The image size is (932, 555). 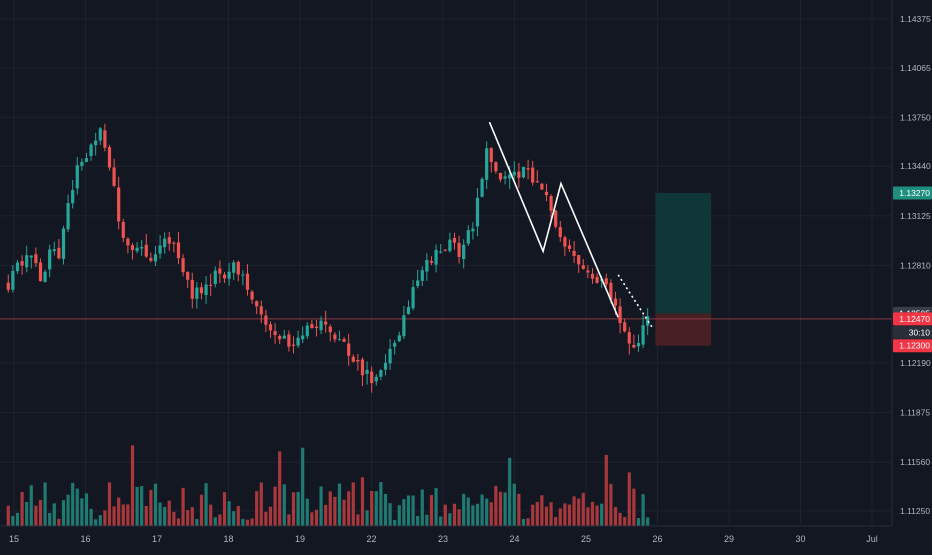 What do you see at coordinates (570, 224) in the screenshot?
I see `pattern-layer` at bounding box center [570, 224].